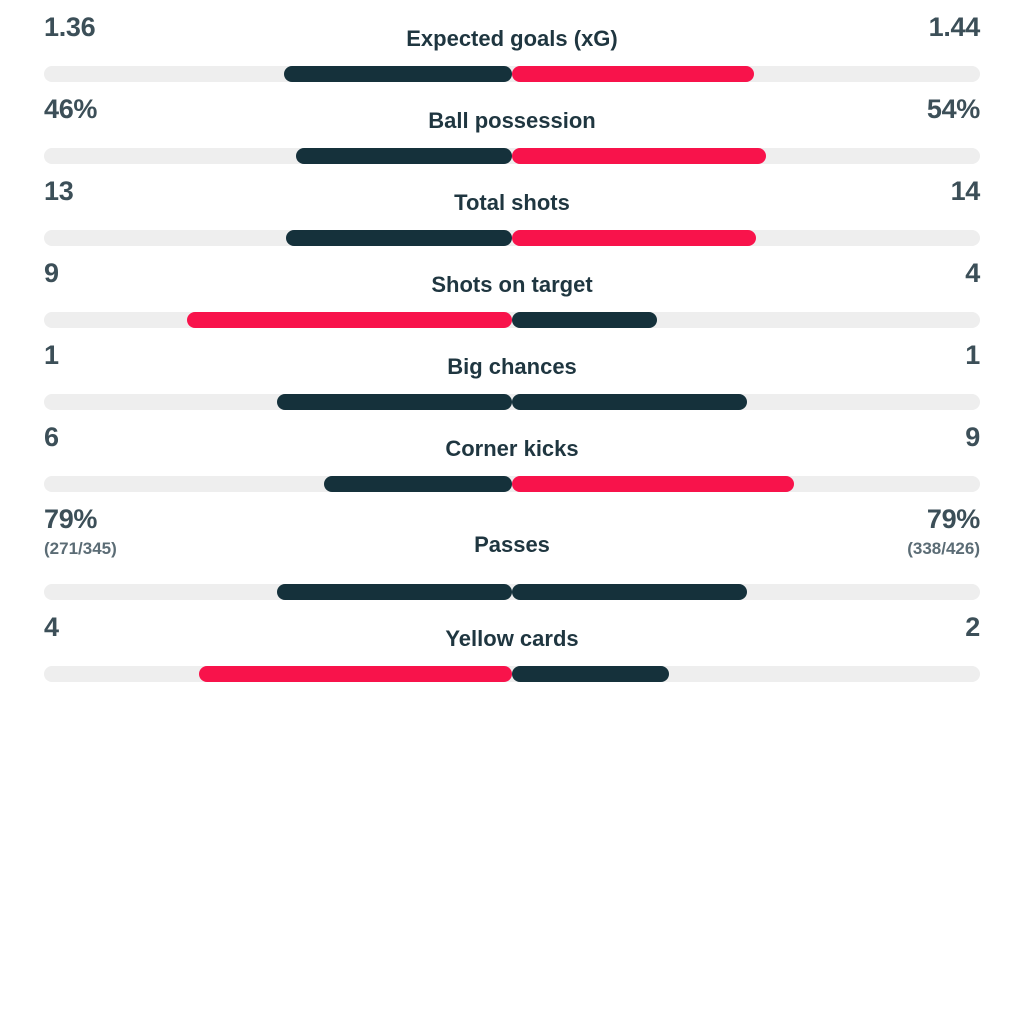 The height and width of the screenshot is (1015, 1024). Describe the element at coordinates (119, 531) in the screenshot. I see `home-value-group: 79% (271/345)` at that location.